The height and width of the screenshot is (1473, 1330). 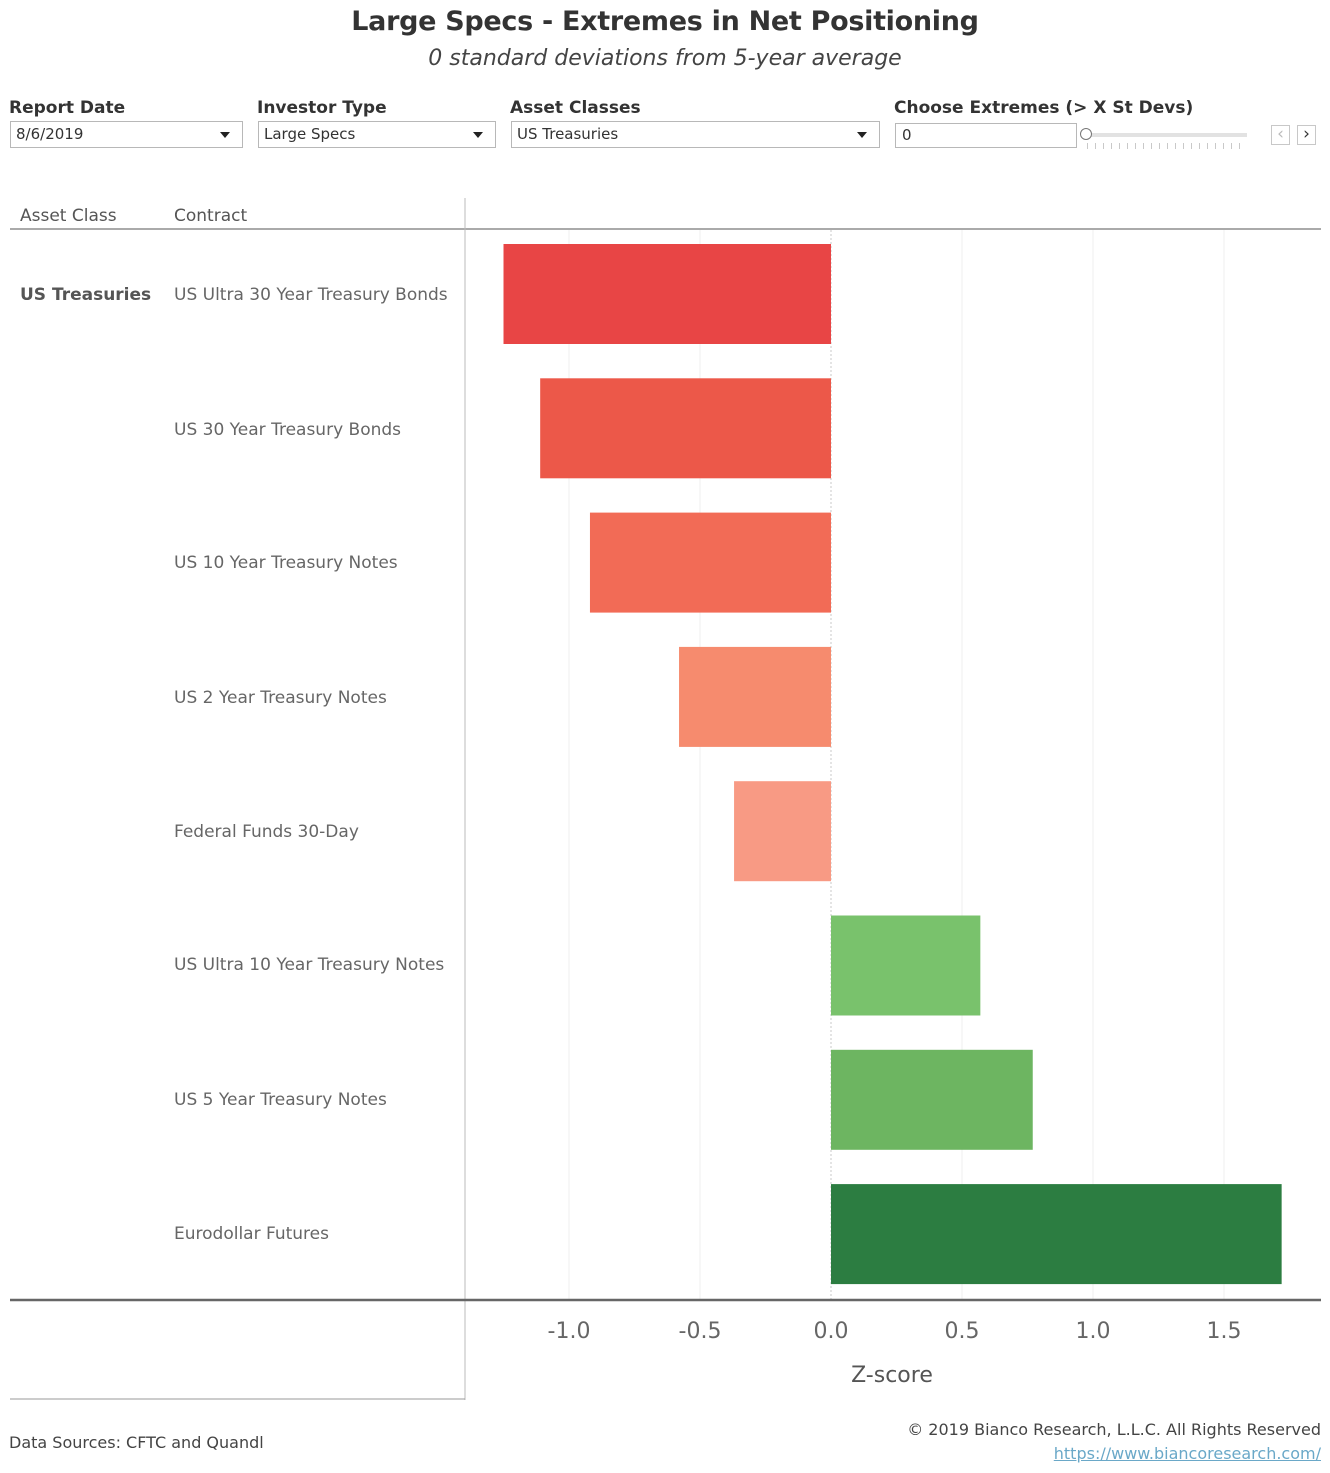 What do you see at coordinates (1044, 108) in the screenshot?
I see `extremes-label: Choose Extremes (> X St Devs)` at bounding box center [1044, 108].